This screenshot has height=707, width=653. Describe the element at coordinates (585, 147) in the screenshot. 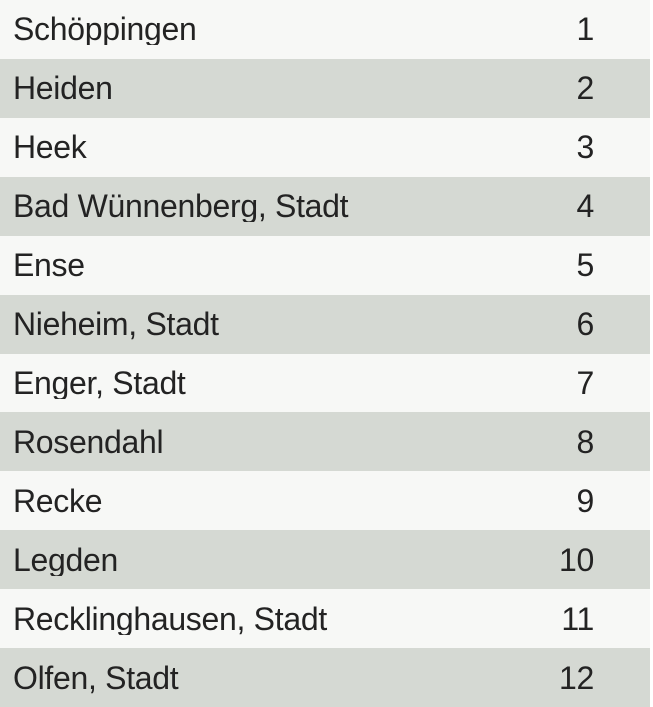

I see `rank-value: 3` at that location.